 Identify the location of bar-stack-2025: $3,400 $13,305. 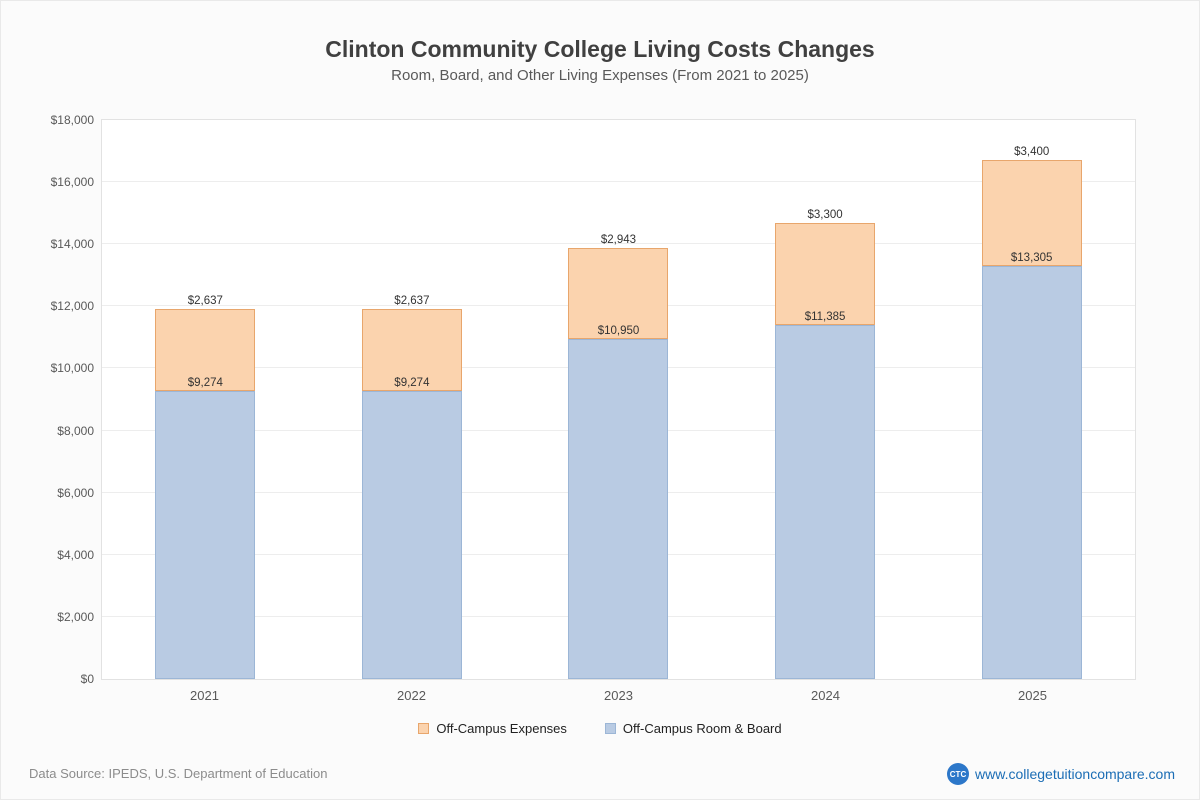
(1031, 412).